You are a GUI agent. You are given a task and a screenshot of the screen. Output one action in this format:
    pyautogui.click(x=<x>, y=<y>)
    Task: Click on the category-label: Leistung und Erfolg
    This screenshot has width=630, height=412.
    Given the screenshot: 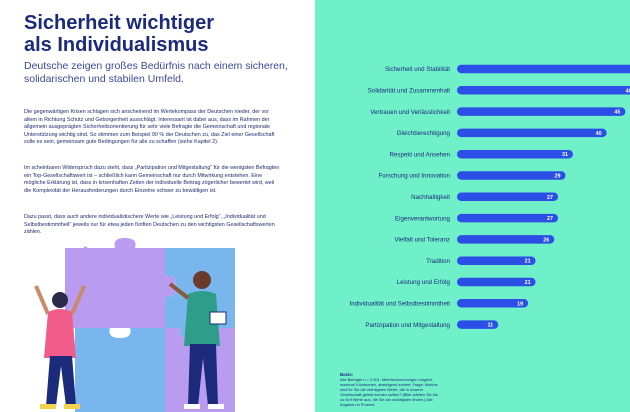 What is the action you would take?
    pyautogui.click(x=424, y=282)
    